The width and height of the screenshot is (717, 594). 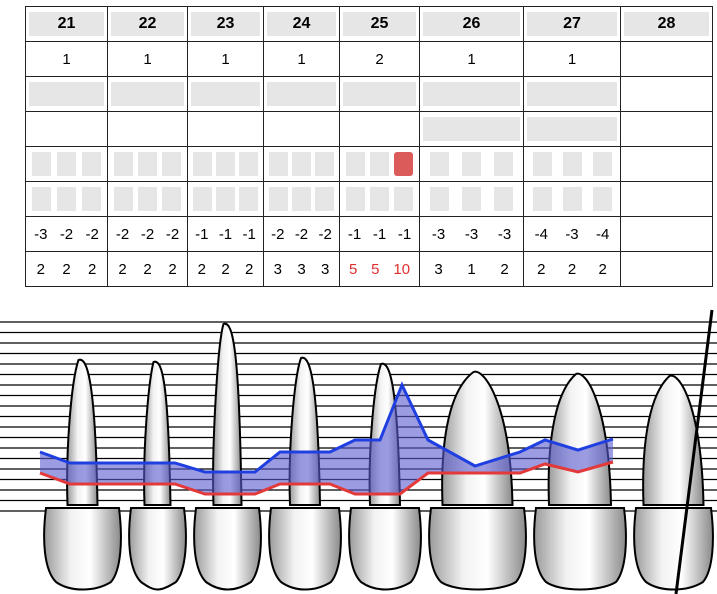 I want to click on furcation-field, so click(x=572, y=129).